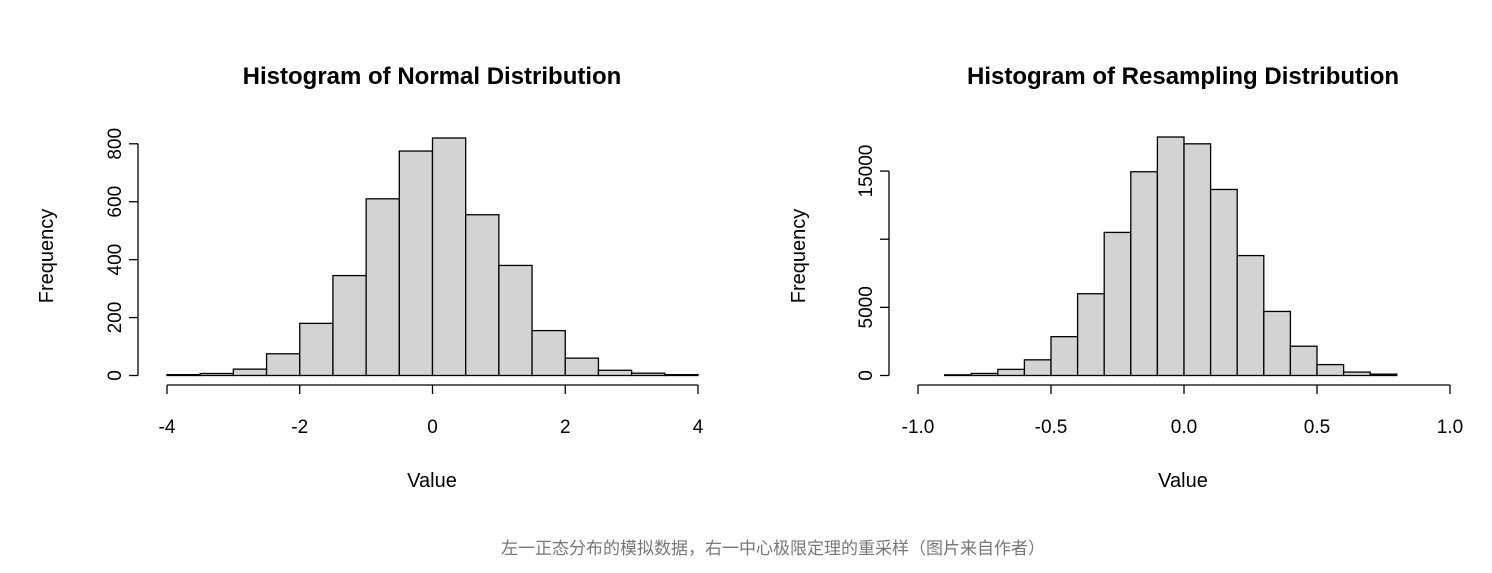  What do you see at coordinates (1317, 427) in the screenshot?
I see `x-tick-label: 0.5` at bounding box center [1317, 427].